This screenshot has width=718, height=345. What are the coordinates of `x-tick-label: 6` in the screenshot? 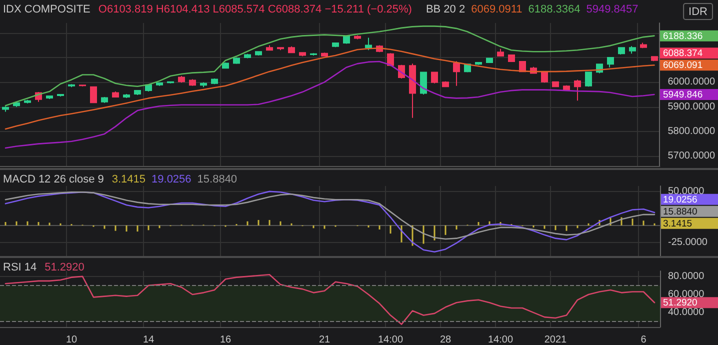 It's located at (643, 339).